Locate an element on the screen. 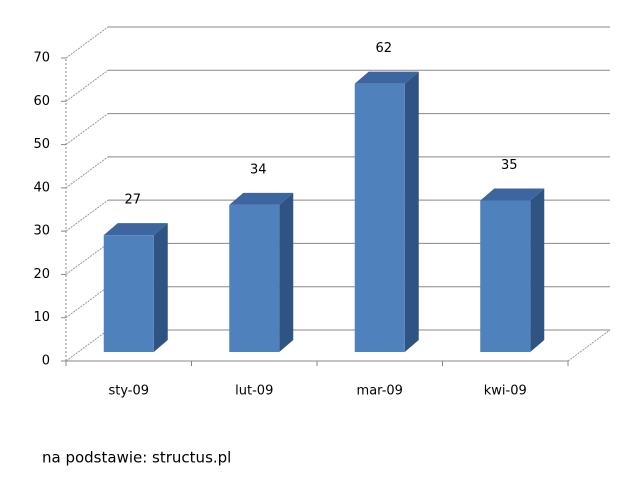  y-tick-label: 40 is located at coordinates (41, 187).